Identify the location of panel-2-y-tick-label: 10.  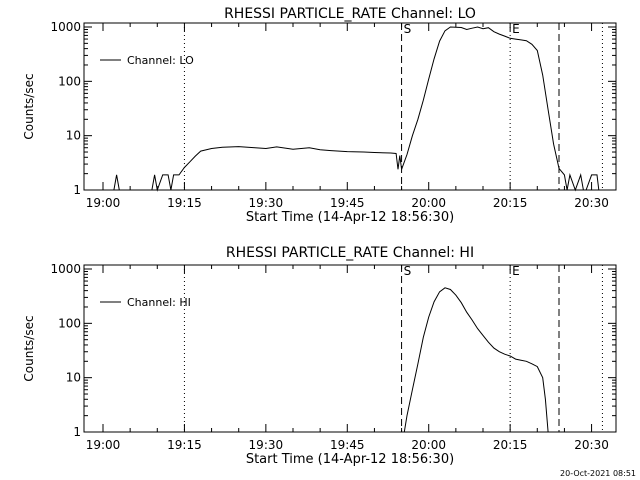
(73, 378).